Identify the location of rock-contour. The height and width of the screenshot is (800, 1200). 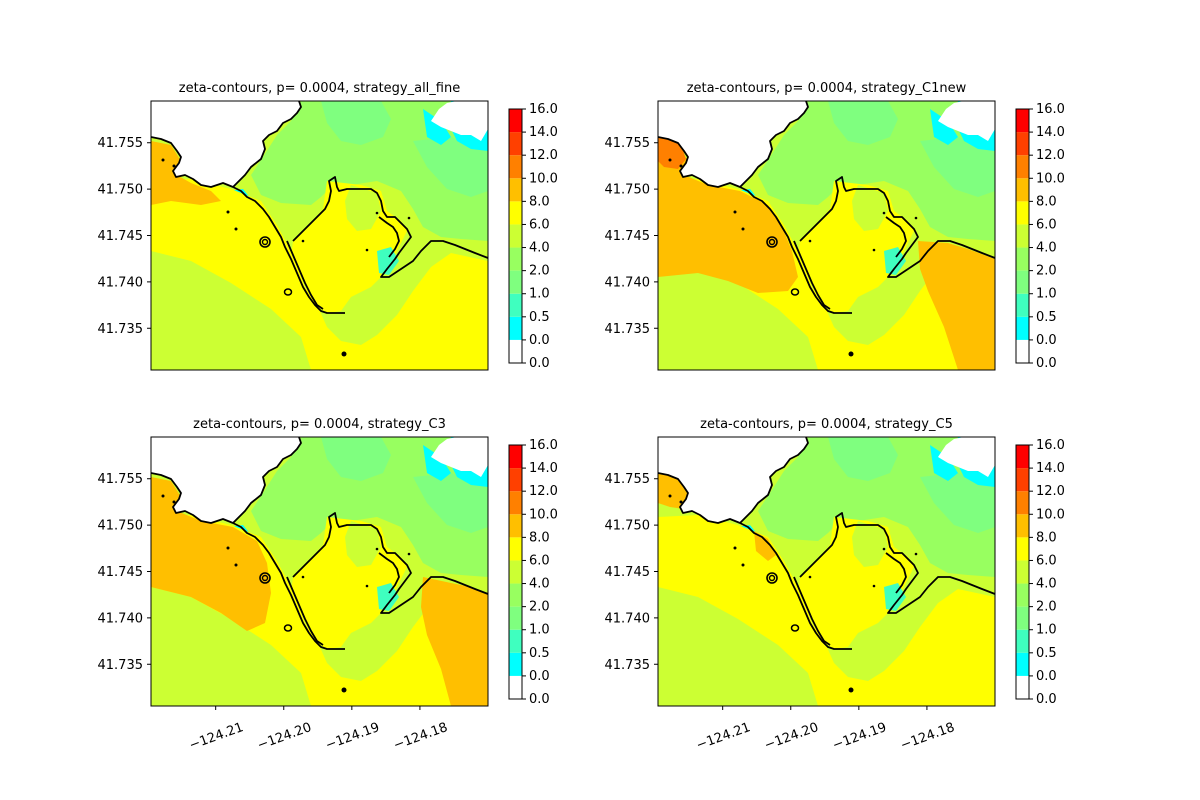
(795, 292).